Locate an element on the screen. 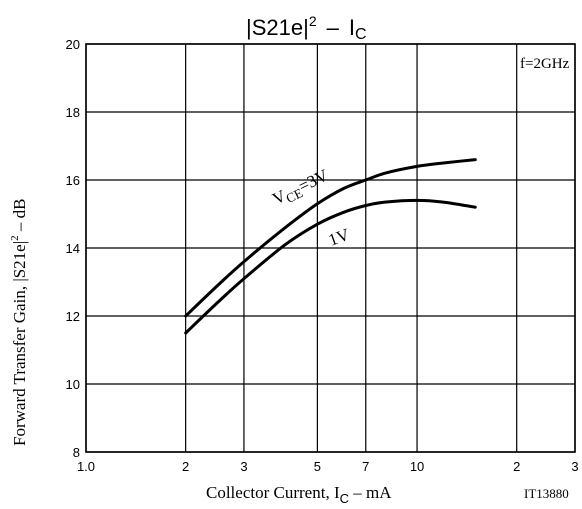 The height and width of the screenshot is (509, 582). y-axis-label-main: Forward Transfer Gain, |S21e| is located at coordinates (19, 343).